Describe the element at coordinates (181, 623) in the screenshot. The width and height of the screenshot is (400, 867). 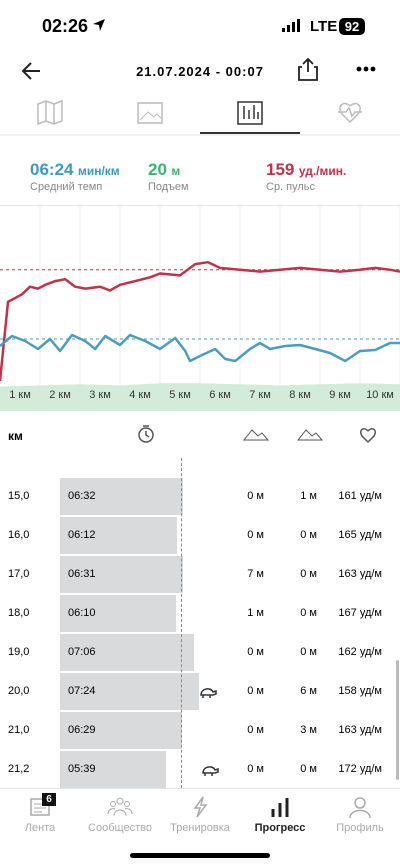
I see `average-pace-line` at that location.